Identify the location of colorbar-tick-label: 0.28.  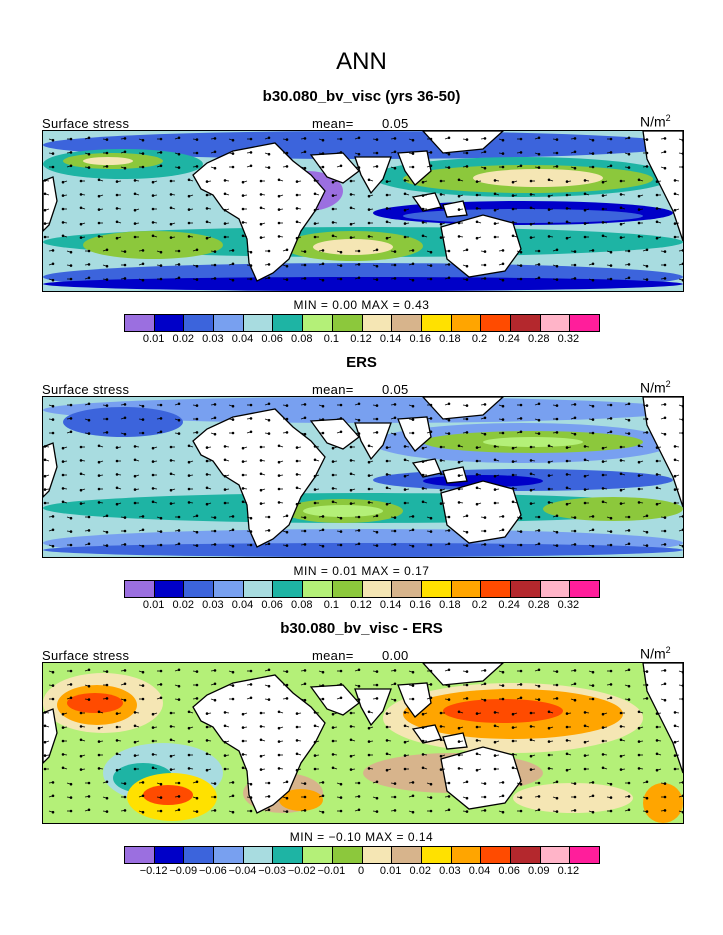
(539, 605).